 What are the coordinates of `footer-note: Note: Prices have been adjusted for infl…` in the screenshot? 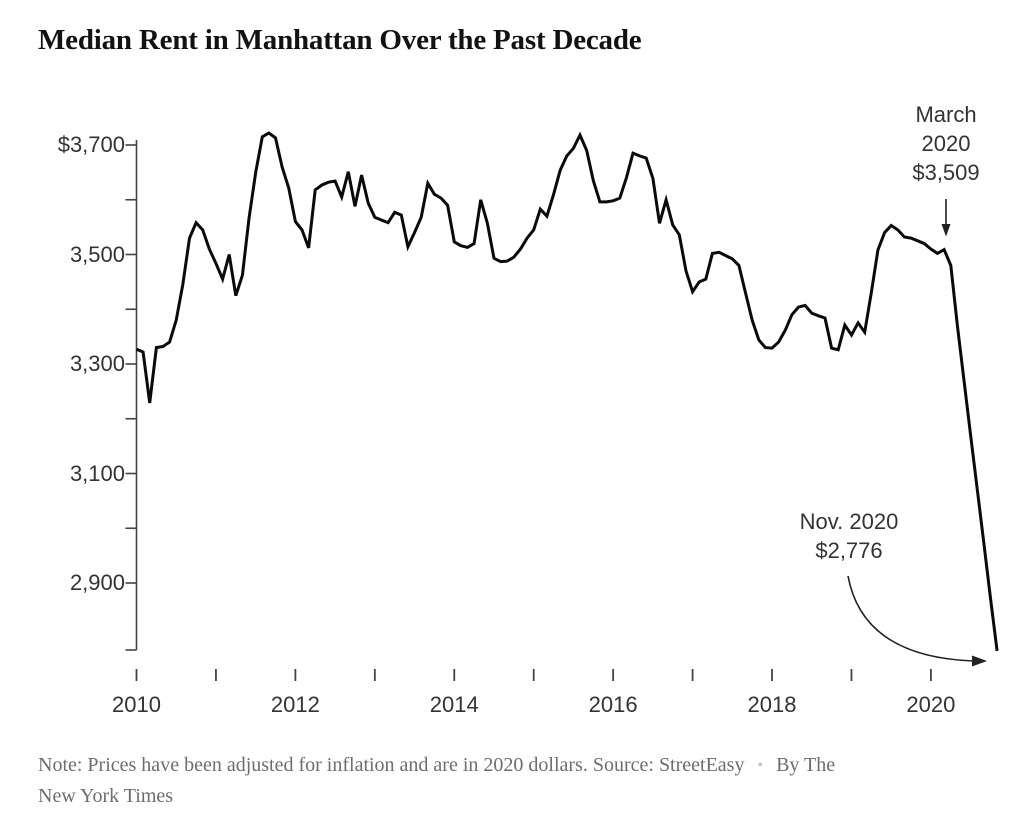 It's located at (514, 780).